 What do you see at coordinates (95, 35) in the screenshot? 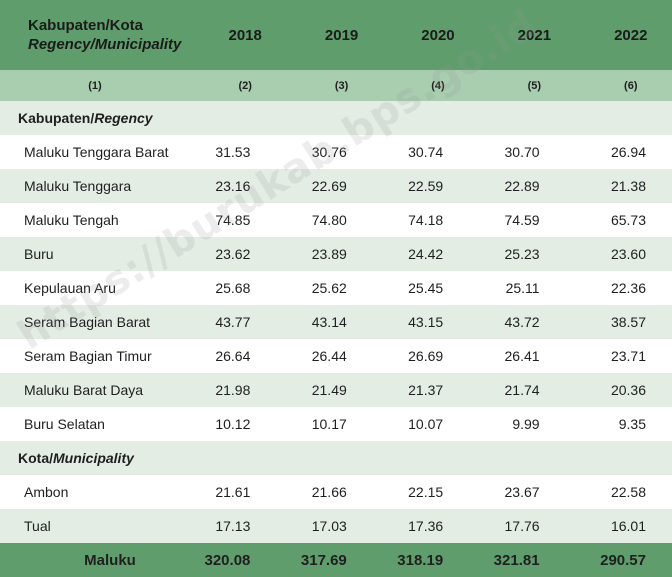
I see `header-region-cell: Kabupaten/Kota Regency/Municipality` at bounding box center [95, 35].